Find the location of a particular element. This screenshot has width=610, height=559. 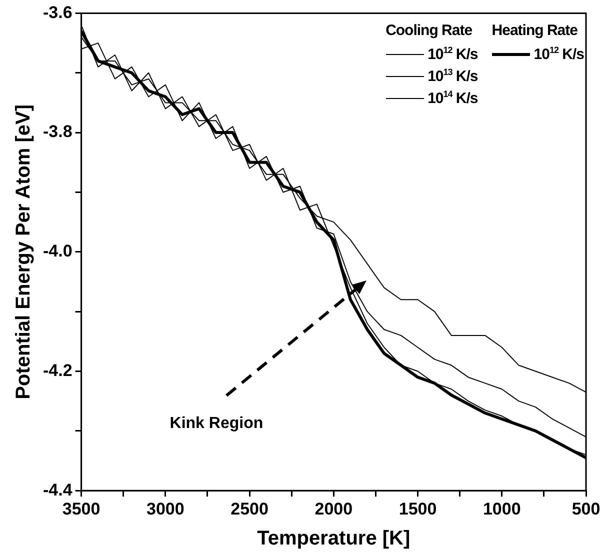

y-tick-label: -3.6 is located at coordinates (57, 12).